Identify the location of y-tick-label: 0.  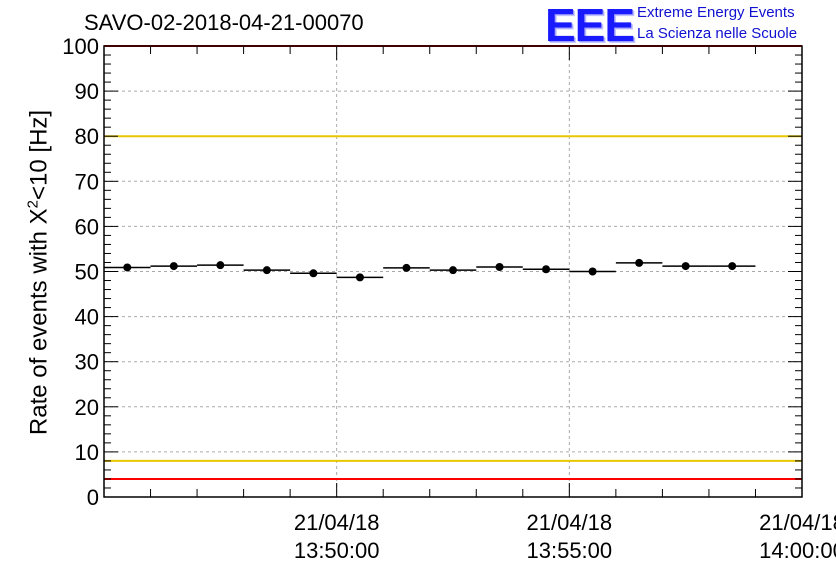
(93, 497).